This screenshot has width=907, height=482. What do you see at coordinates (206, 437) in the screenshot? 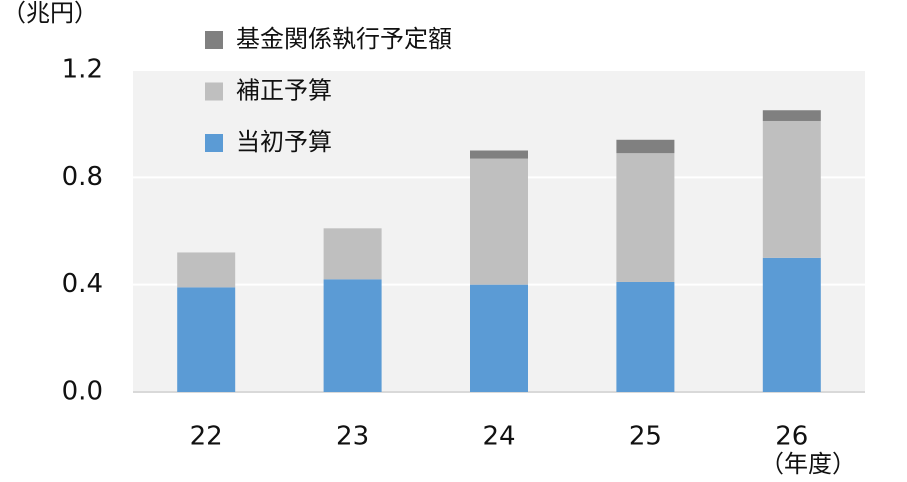
I see `x-tick-label: 22` at bounding box center [206, 437].